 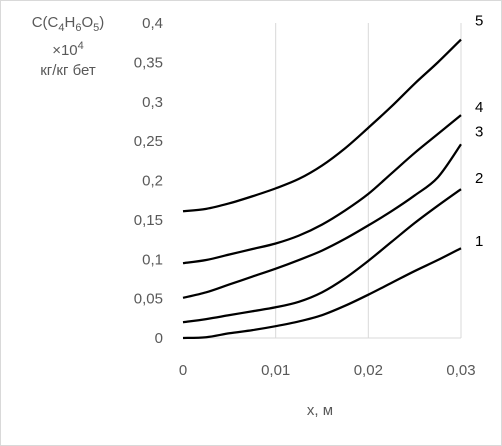 I want to click on x-axis-label: x, м, so click(x=320, y=410).